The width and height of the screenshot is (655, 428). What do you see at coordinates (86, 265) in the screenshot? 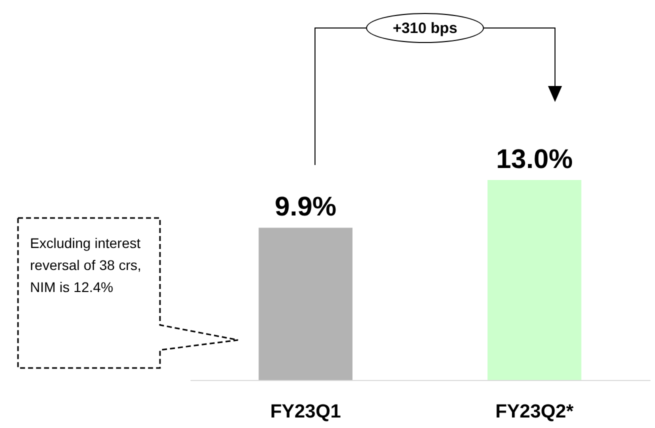
I see `text: Excluding interest reversal of 38 crs, NIM is 12.4%` at bounding box center [86, 265].